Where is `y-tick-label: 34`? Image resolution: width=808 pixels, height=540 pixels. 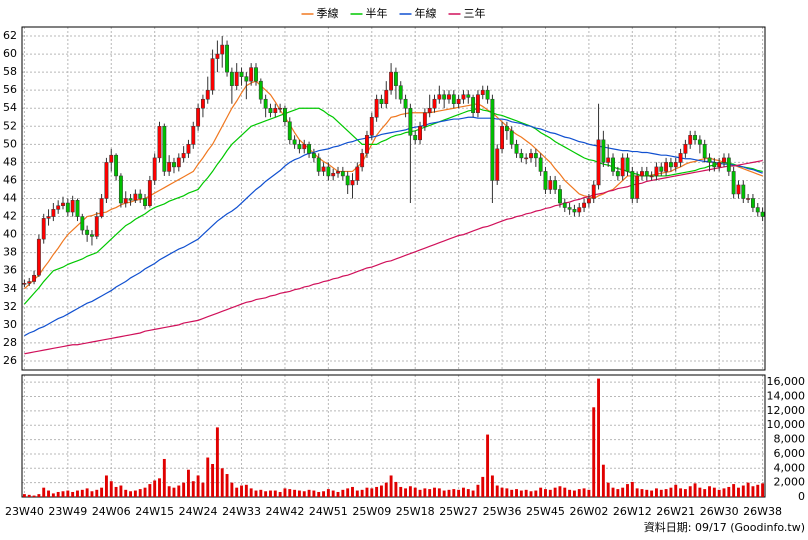
y-tick-label: 34 is located at coordinates (10, 288).